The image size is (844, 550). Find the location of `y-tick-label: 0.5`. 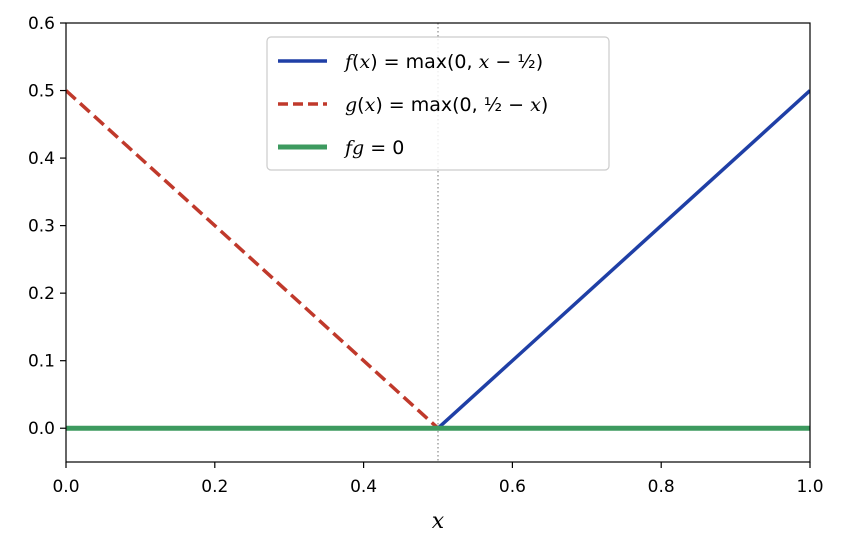

y-tick-label: 0.5 is located at coordinates (41, 92).